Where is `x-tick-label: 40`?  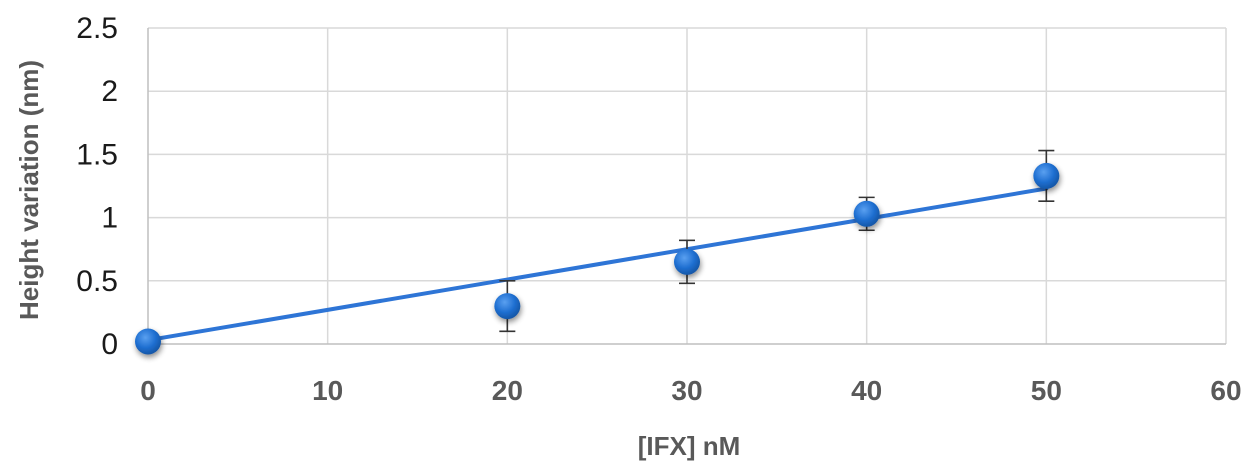
x-tick-label: 40 is located at coordinates (866, 390).